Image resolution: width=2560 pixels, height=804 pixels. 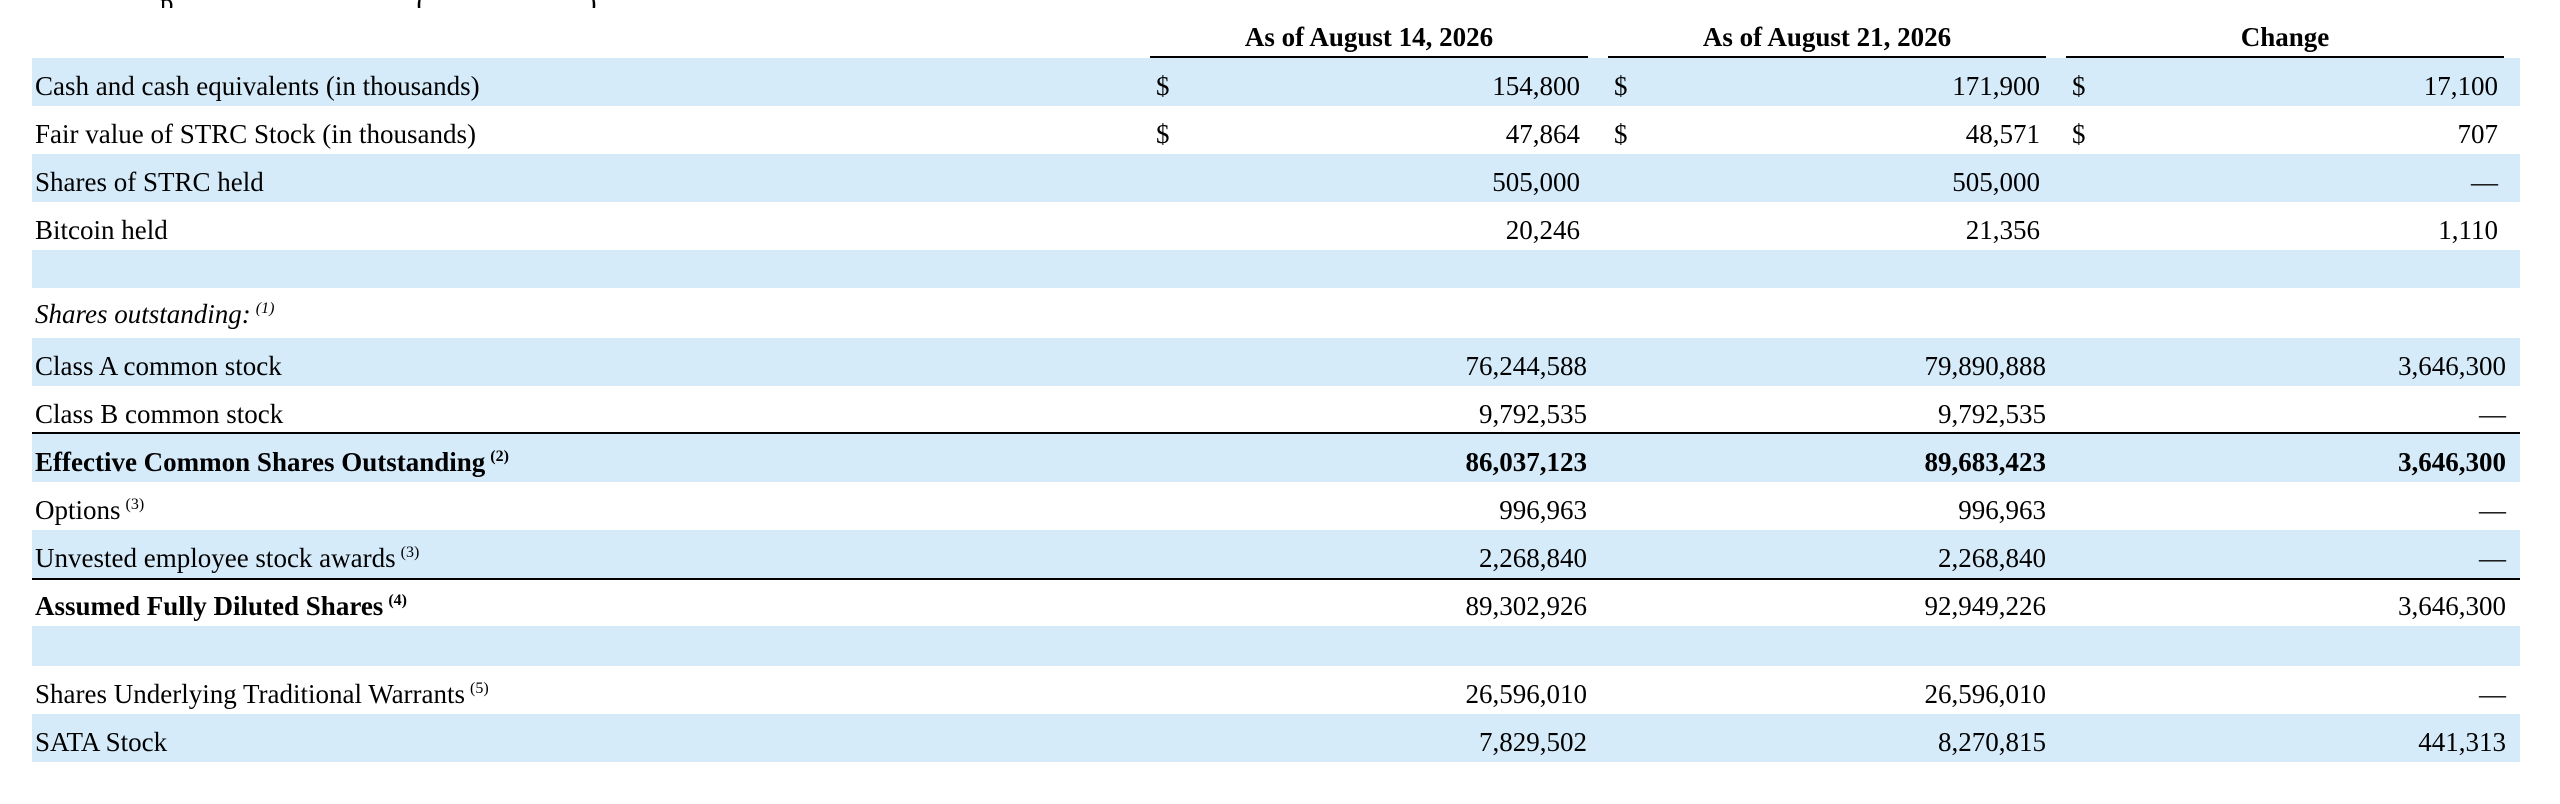 I want to click on value-aug14: 505,000, so click(x=1536, y=182).